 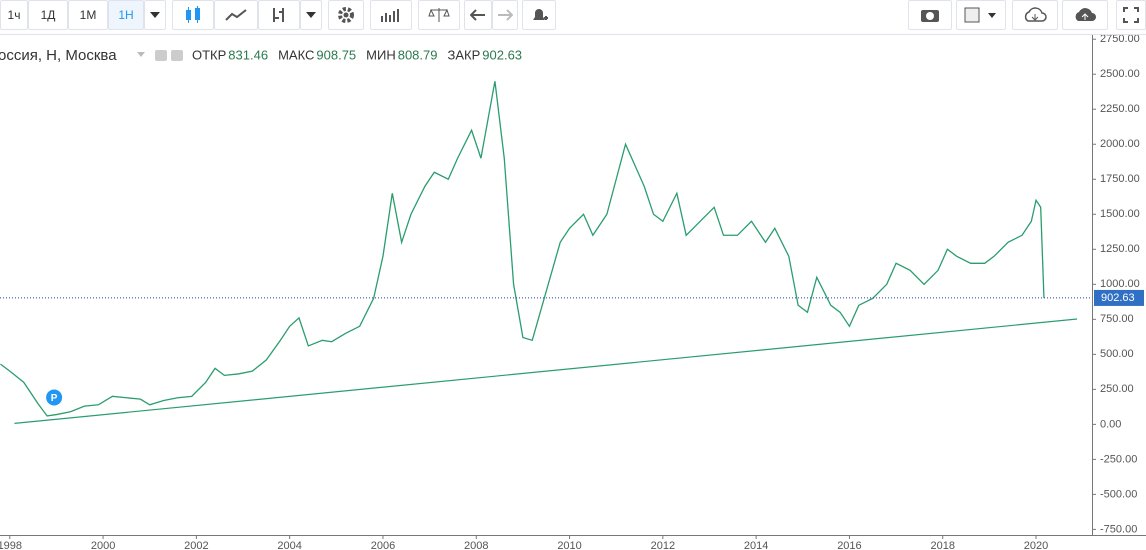 I want to click on toolbar: 1ч 1Д 1М 1Н, so click(x=573, y=17).